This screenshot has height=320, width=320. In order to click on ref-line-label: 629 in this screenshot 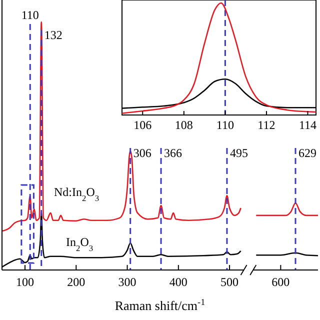, I will do `click(307, 153)`.